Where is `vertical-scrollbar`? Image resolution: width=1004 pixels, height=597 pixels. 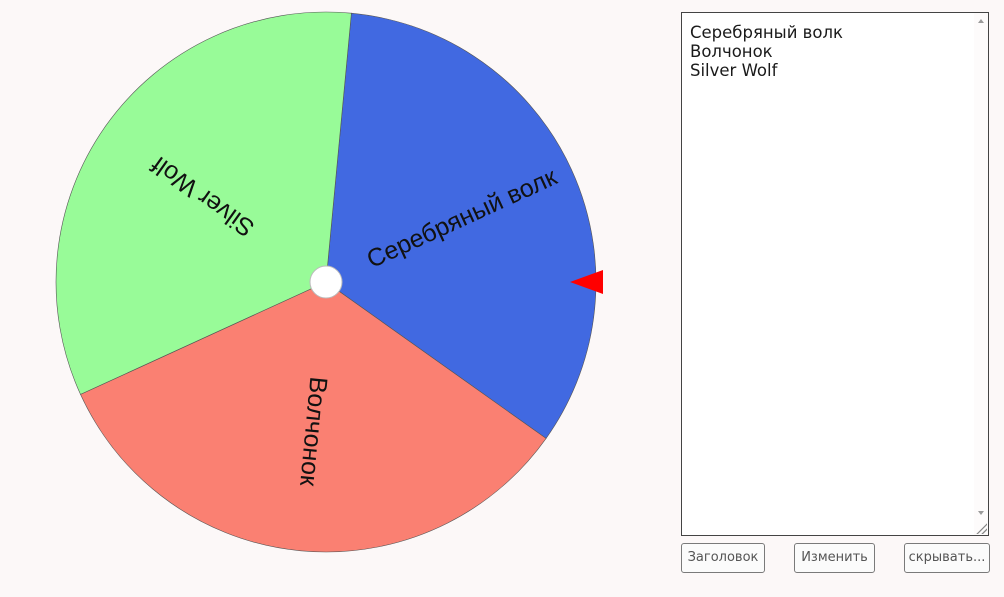
vertical-scrollbar is located at coordinates (981, 274).